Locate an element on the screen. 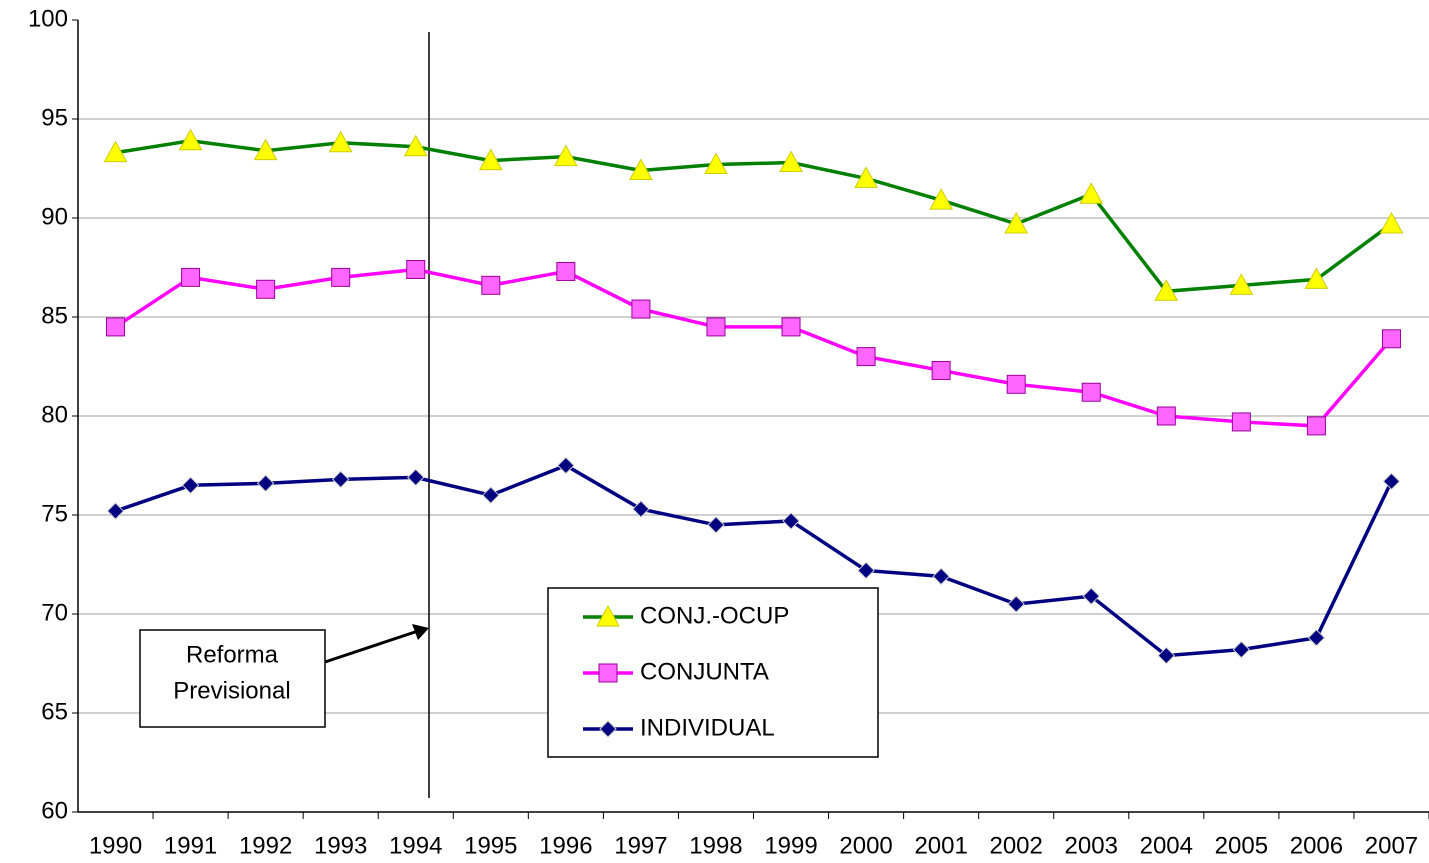 Image resolution: width=1429 pixels, height=863 pixels. y-tick-label: 70 is located at coordinates (54, 612).